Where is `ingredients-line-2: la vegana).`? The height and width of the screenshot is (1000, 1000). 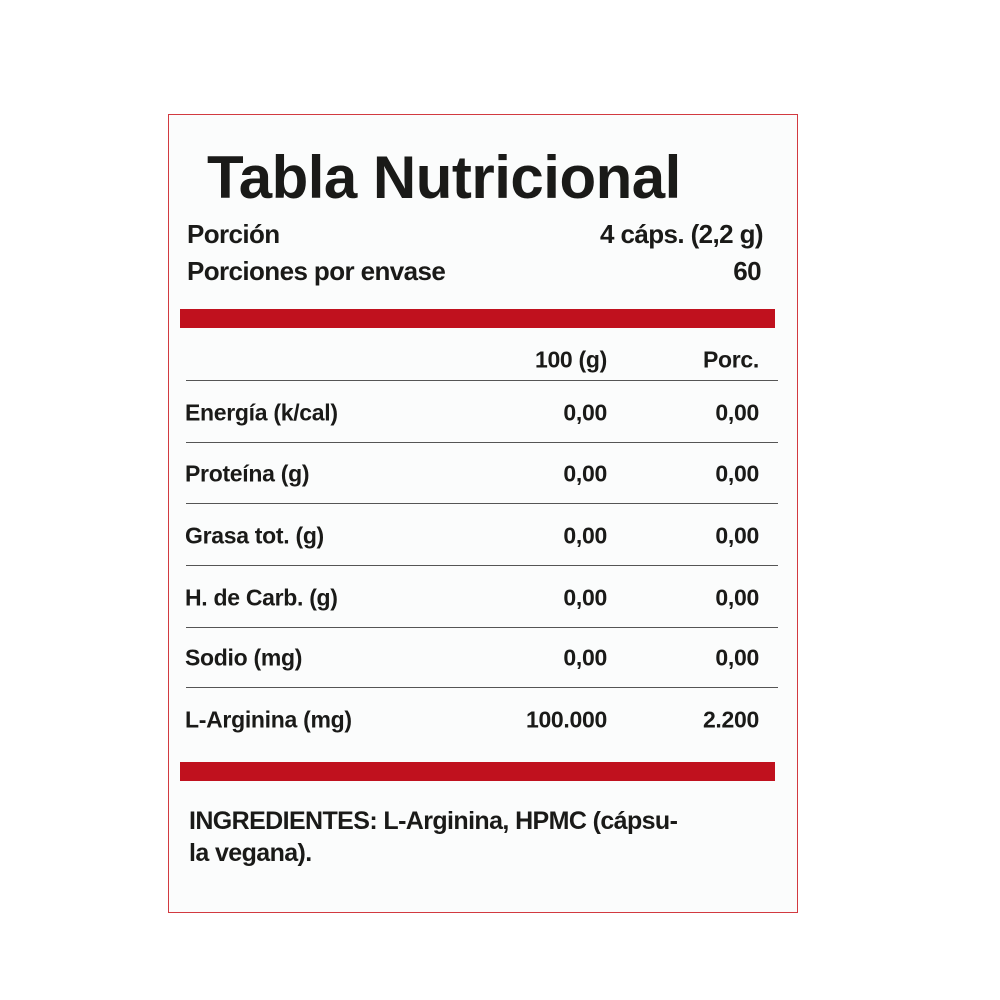 ingredients-line-2: la vegana). is located at coordinates (250, 853).